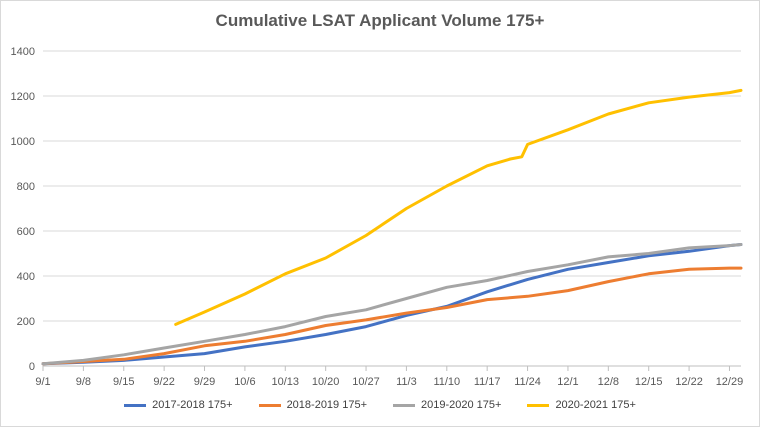  Describe the element at coordinates (326, 382) in the screenshot. I see `x-tick-label: 10/20` at that location.